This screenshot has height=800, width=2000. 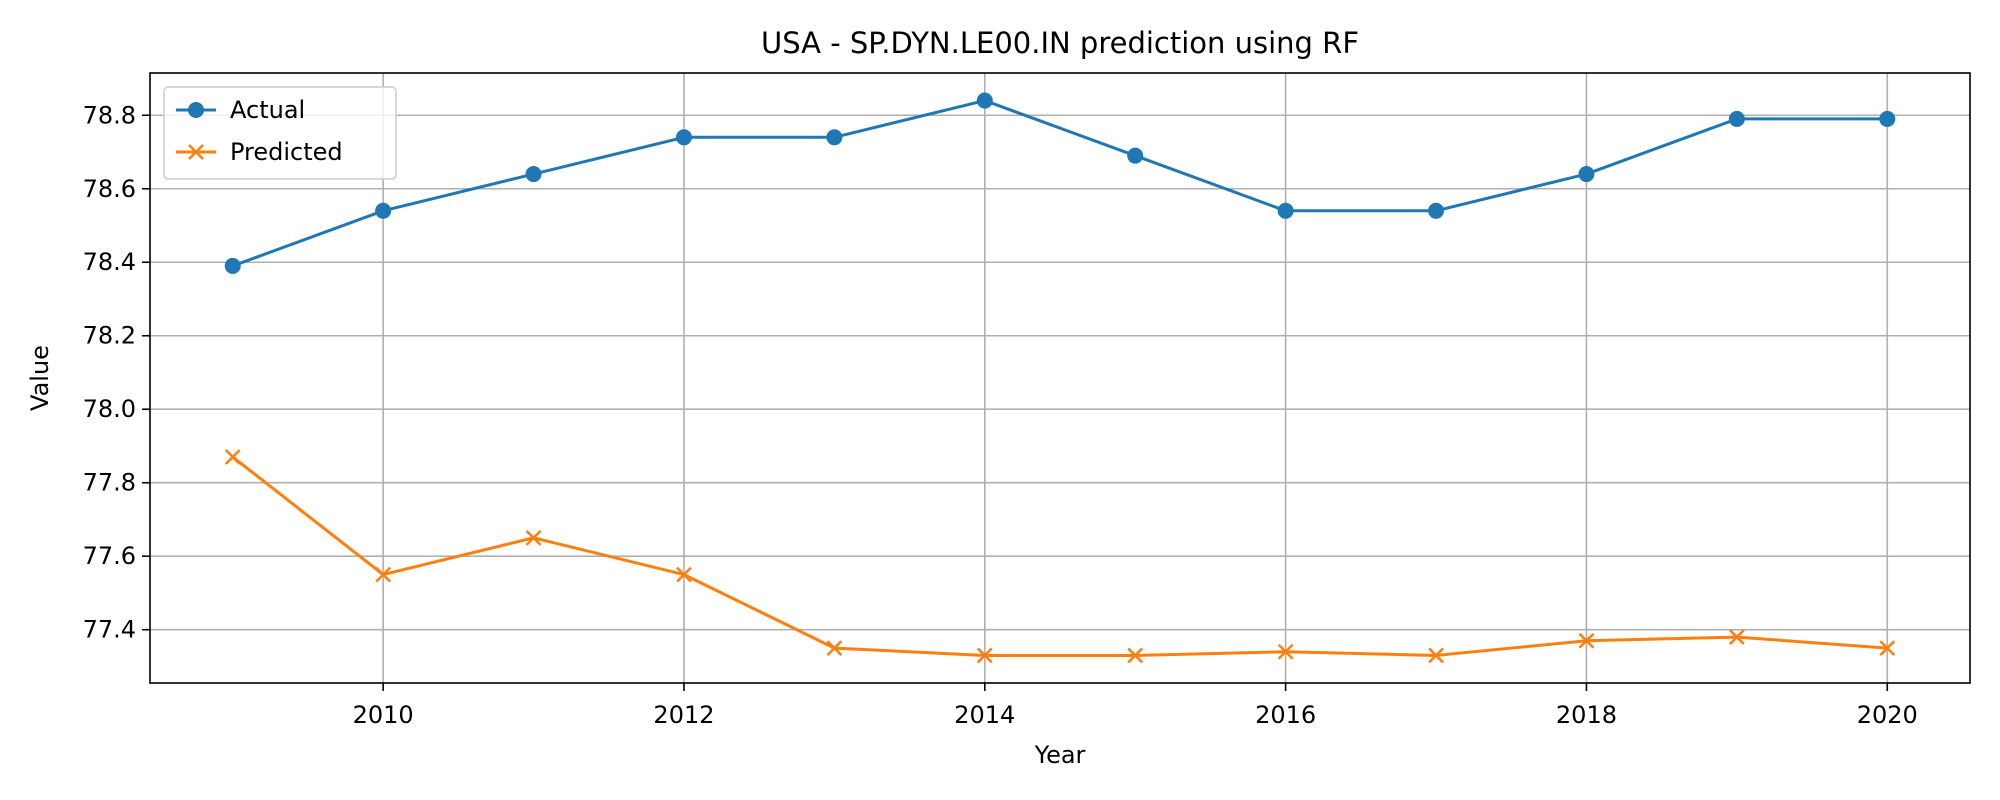 I want to click on y-tick-label: 77.4, so click(x=109, y=630).